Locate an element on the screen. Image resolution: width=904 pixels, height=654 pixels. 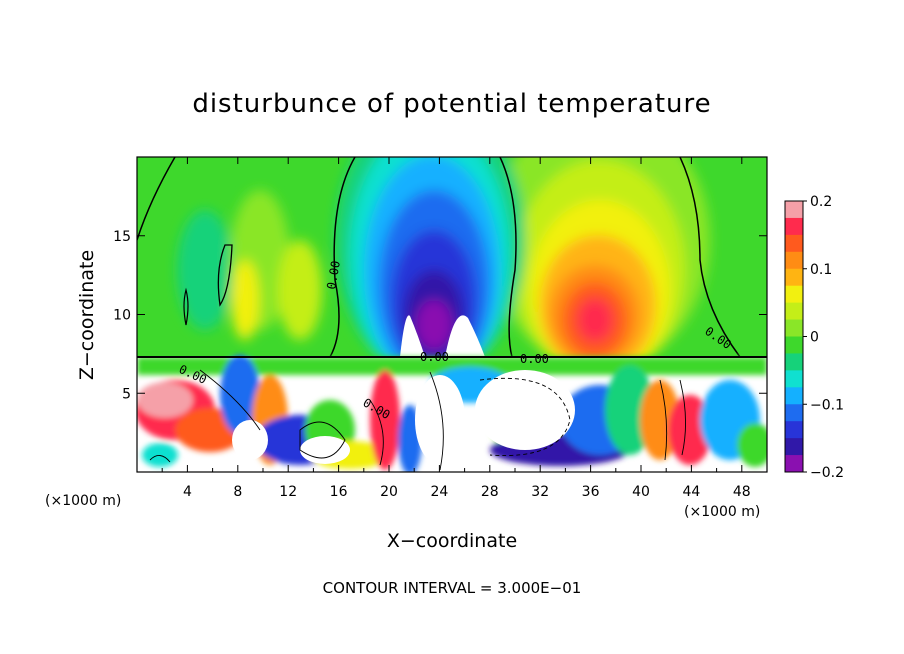
x-tick-label: 36 is located at coordinates (591, 492).